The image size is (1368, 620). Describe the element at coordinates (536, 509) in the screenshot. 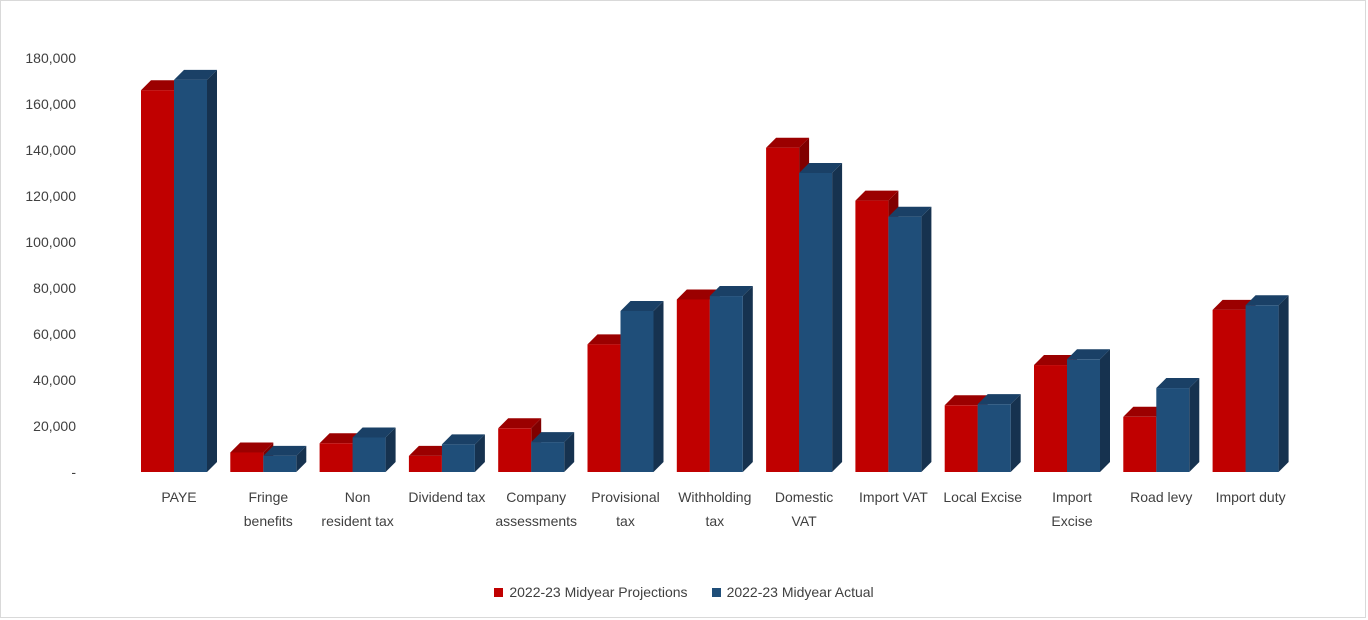

I see `x-tick-label: Company assessments` at that location.